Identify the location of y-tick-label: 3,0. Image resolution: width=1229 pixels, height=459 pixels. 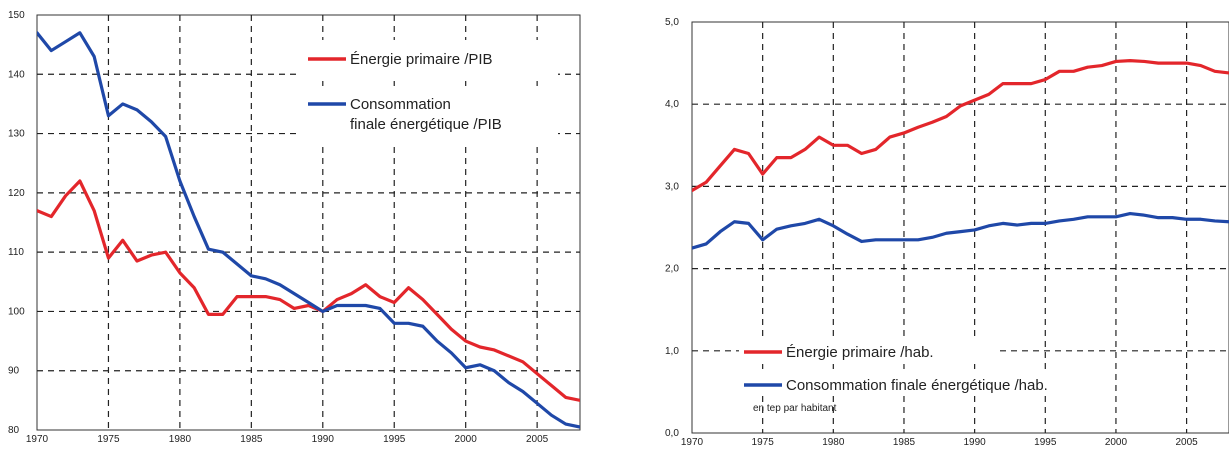
(672, 186).